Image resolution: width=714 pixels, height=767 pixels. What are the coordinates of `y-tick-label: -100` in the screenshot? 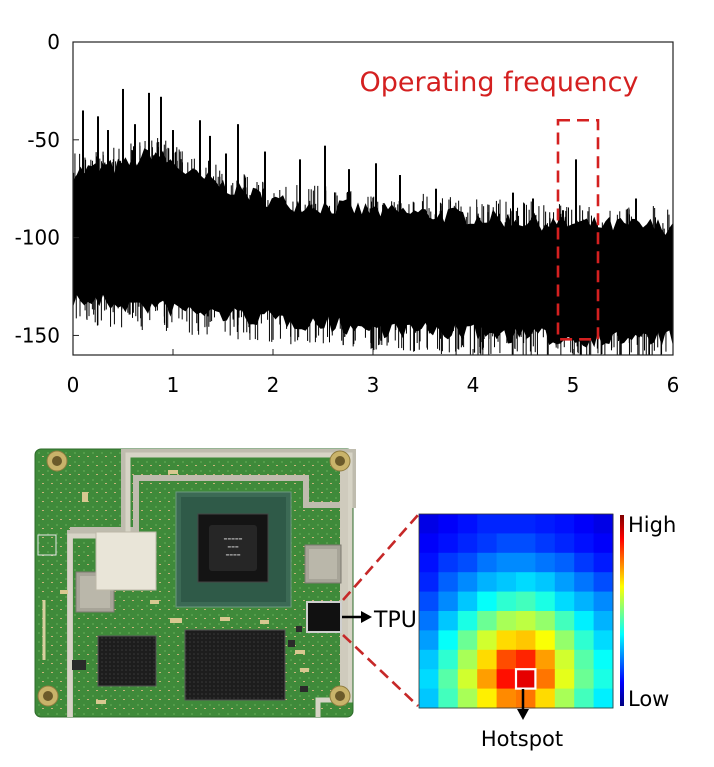 It's located at (37, 238).